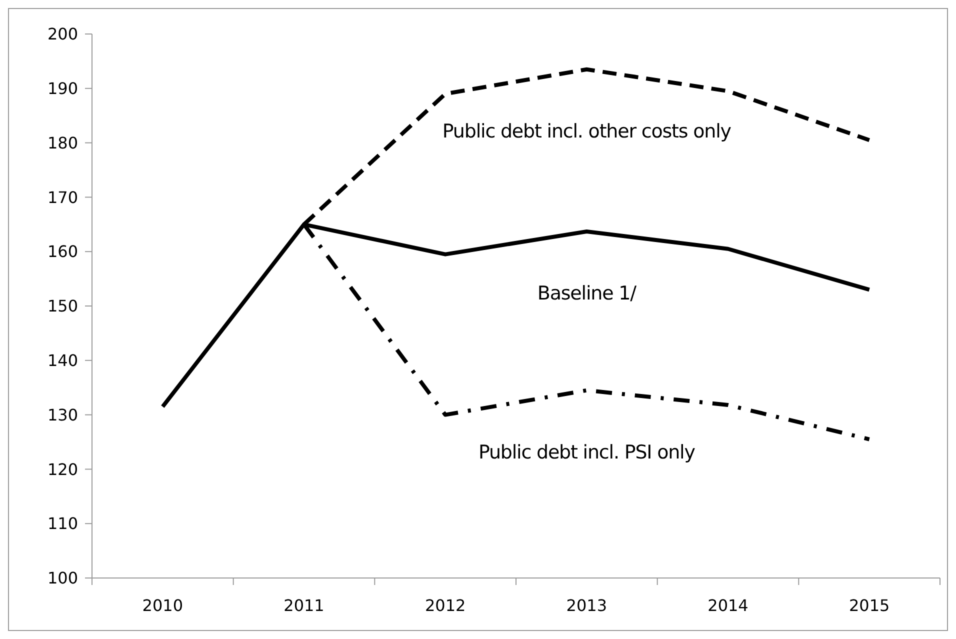 The image size is (956, 639). What do you see at coordinates (62, 34) in the screenshot?
I see `y-tick-label: 200` at bounding box center [62, 34].